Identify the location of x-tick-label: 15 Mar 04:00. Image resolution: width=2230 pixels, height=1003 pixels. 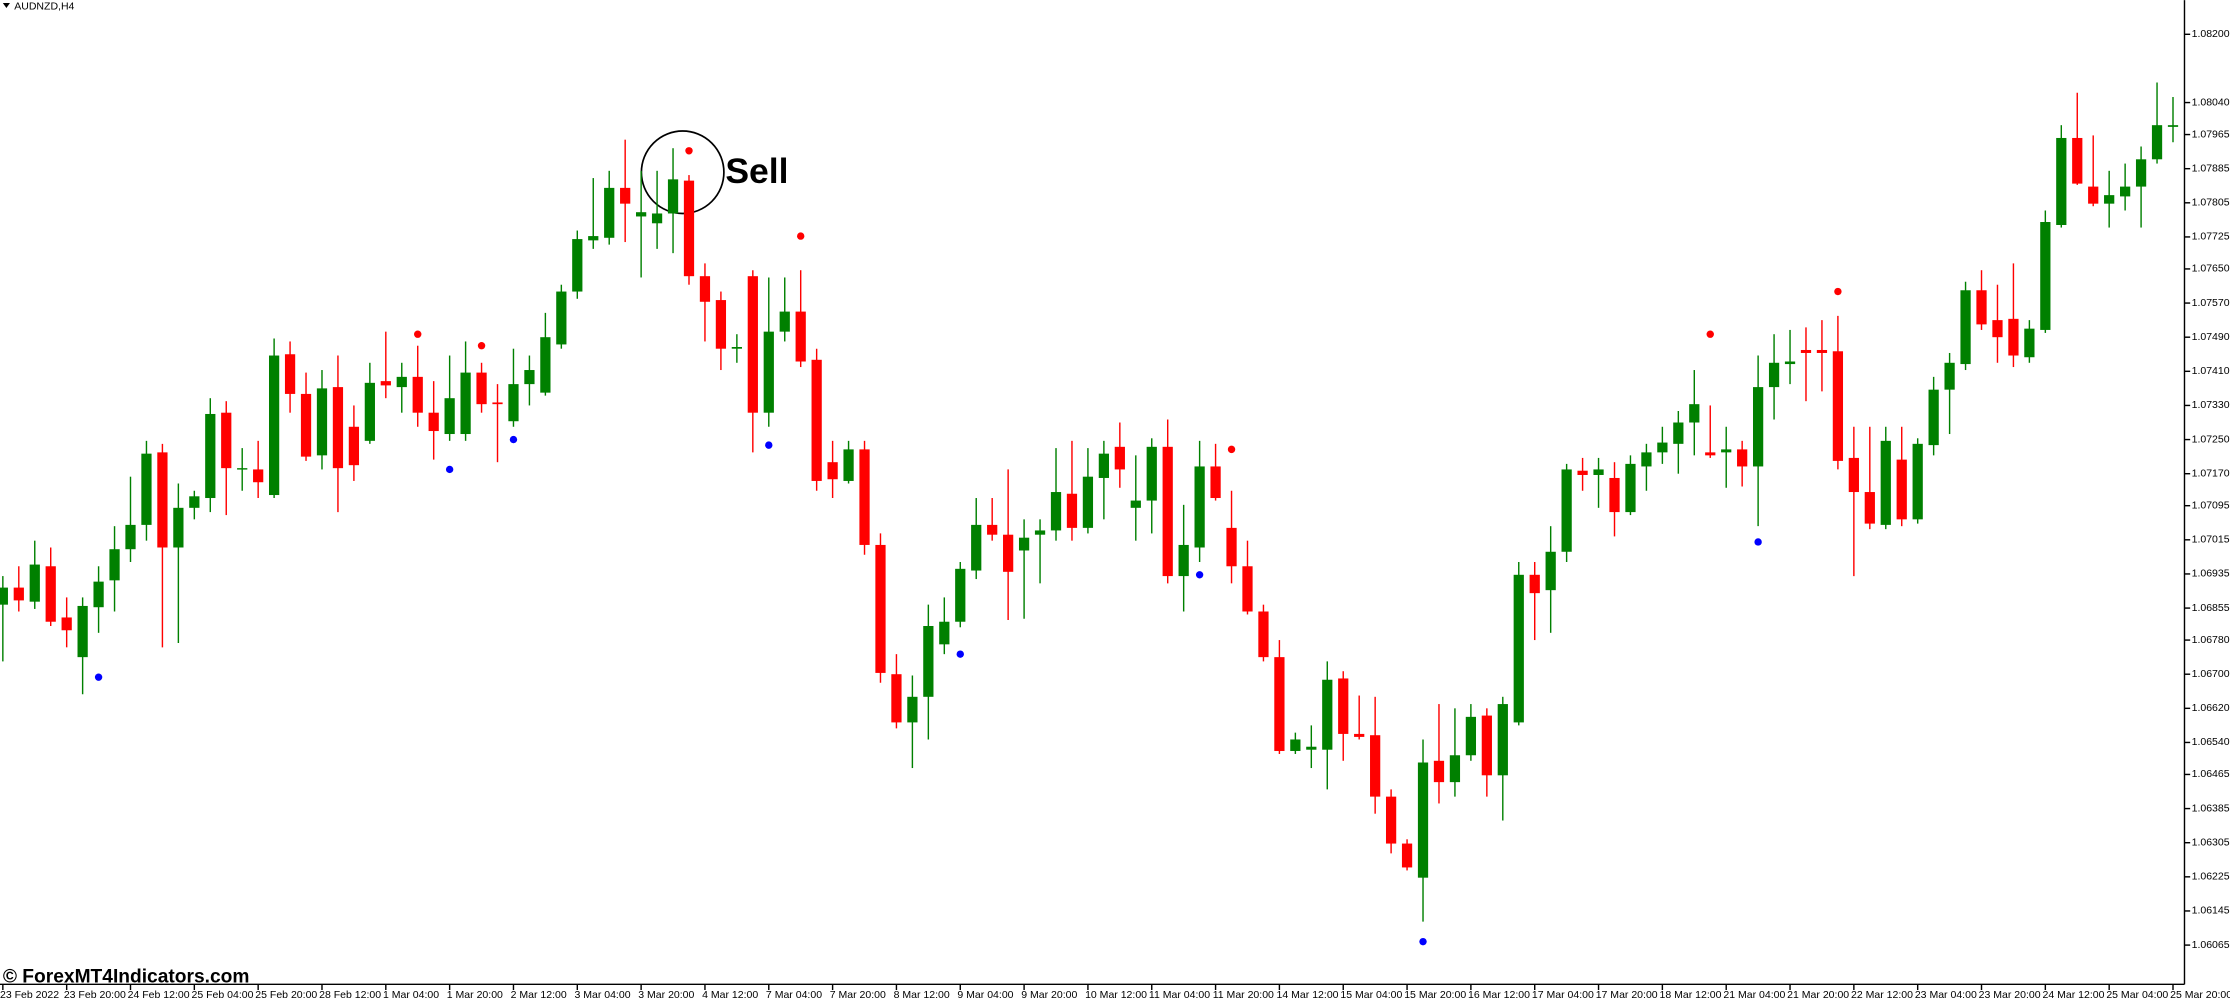
(1371, 995).